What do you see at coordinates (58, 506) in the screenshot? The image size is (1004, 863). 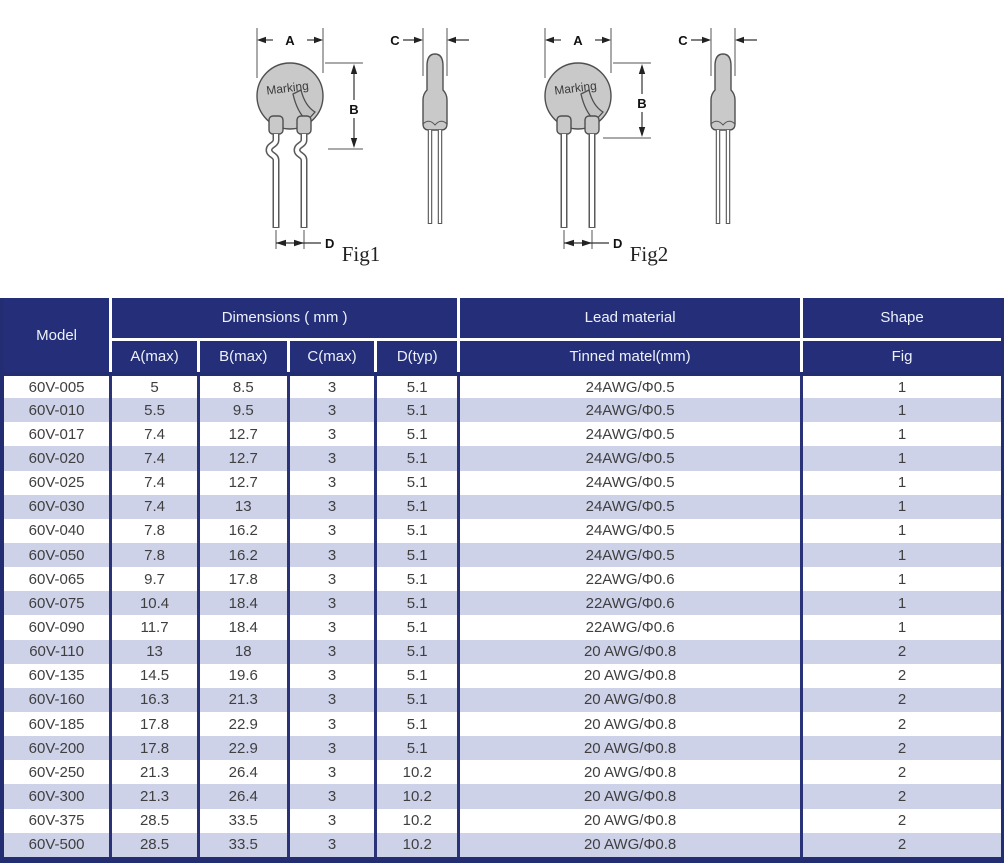 I see `cell-model: 60V-030` at bounding box center [58, 506].